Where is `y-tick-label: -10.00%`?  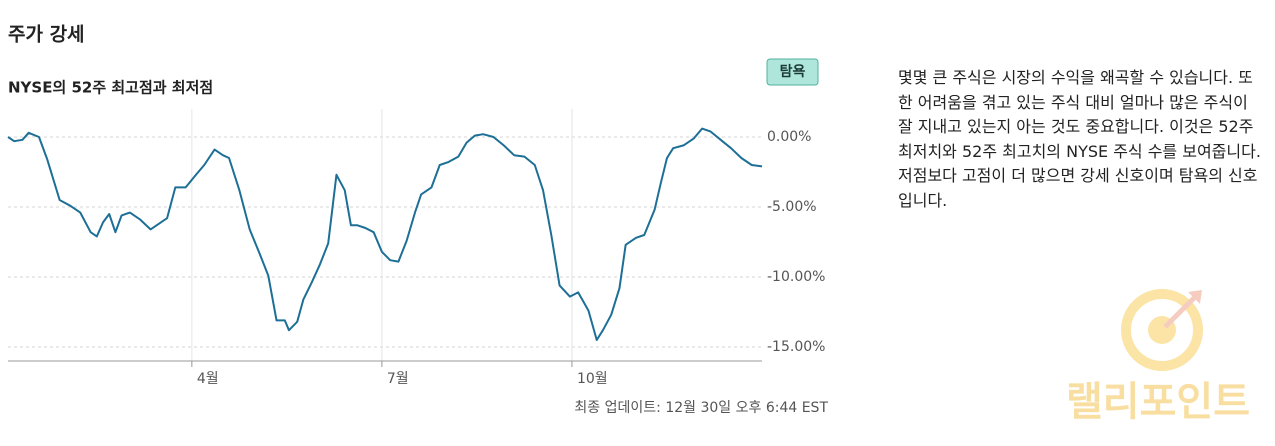
y-tick-label: -10.00% is located at coordinates (796, 277).